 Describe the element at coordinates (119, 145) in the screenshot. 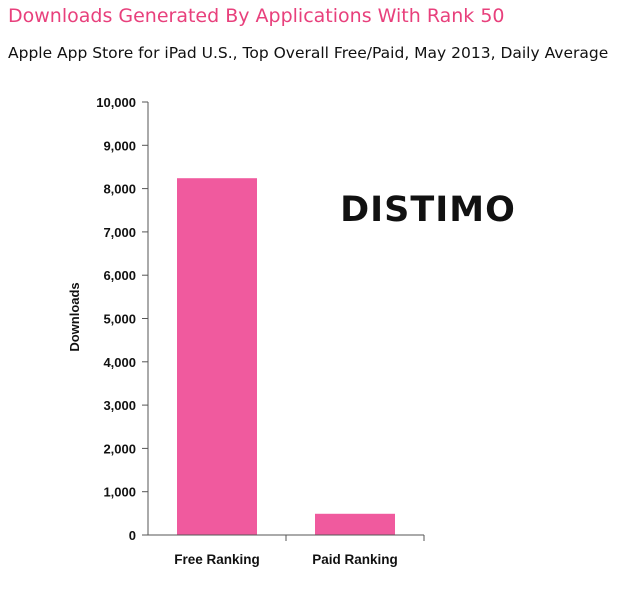

I see `y-tick-label: 9,000` at that location.